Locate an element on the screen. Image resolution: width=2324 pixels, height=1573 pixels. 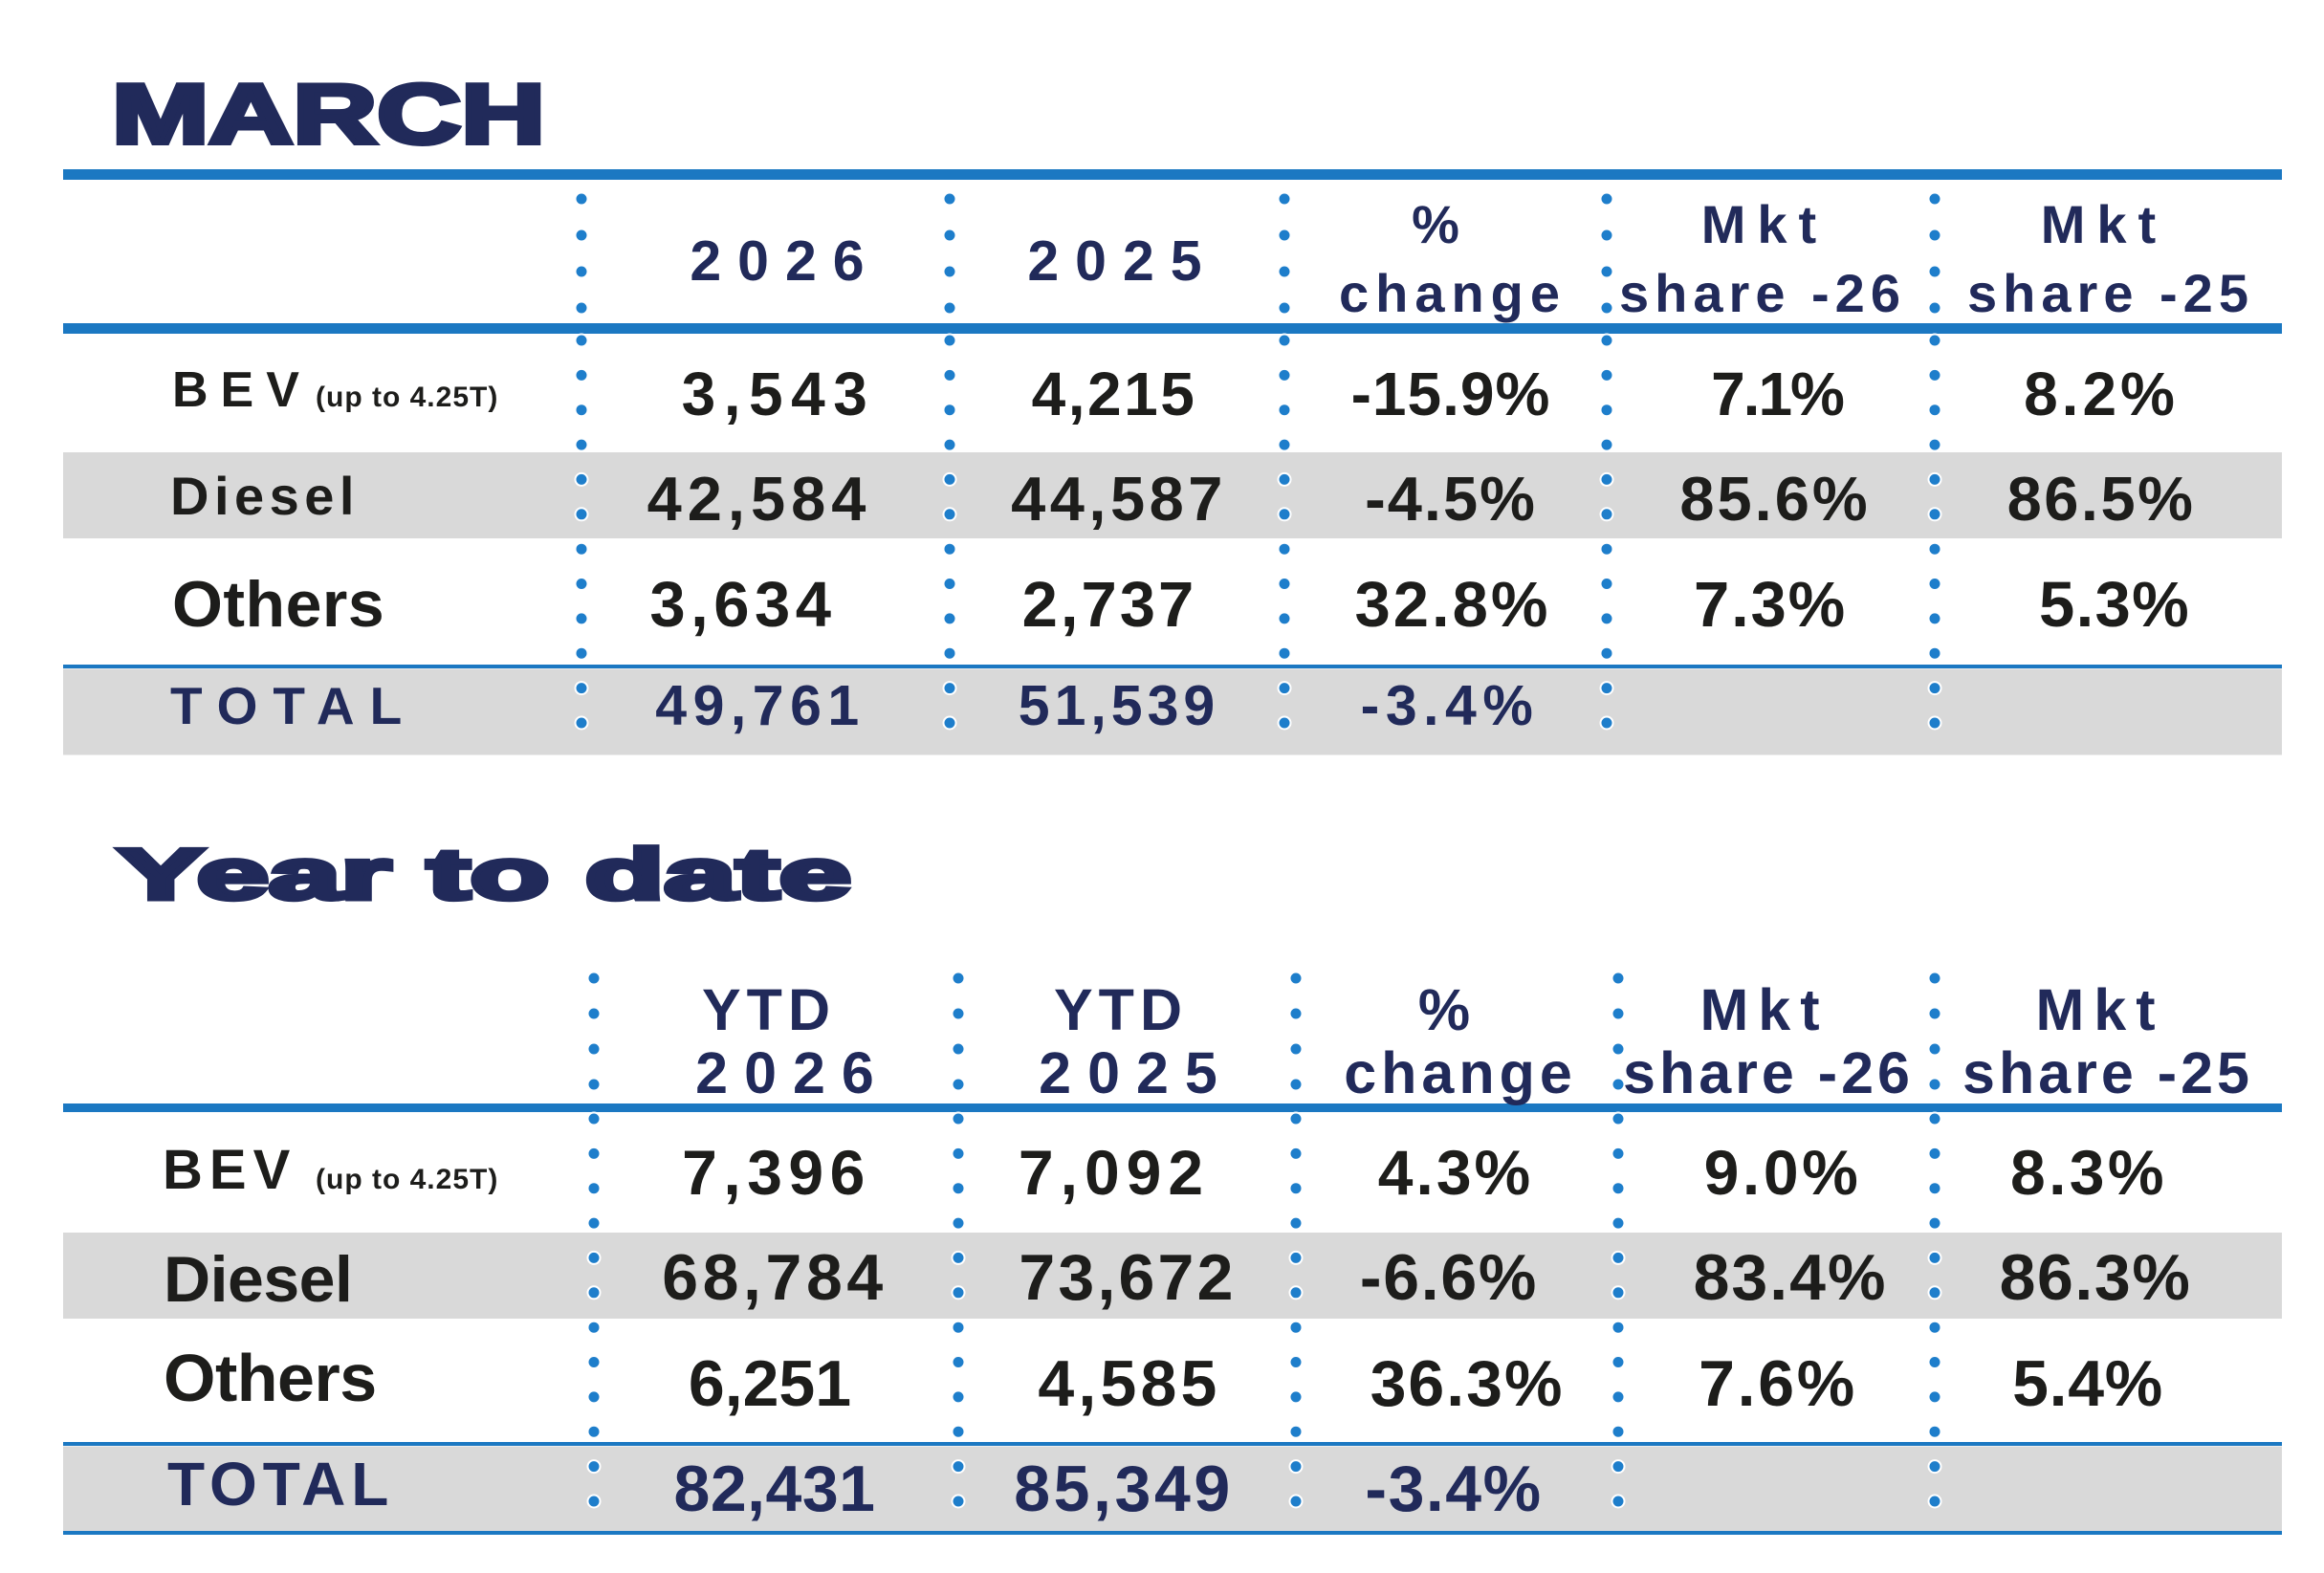
svg-text: -6.6% is located at coordinates (1449, 1277).